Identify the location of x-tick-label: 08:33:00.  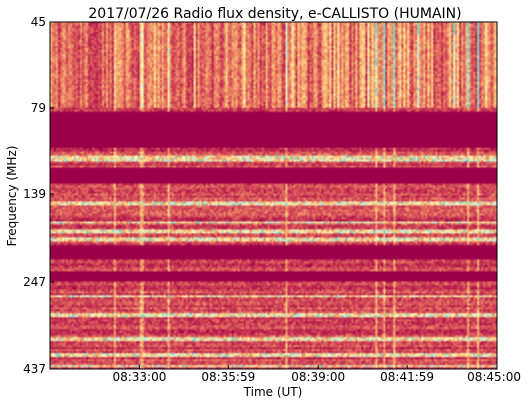
(139, 377).